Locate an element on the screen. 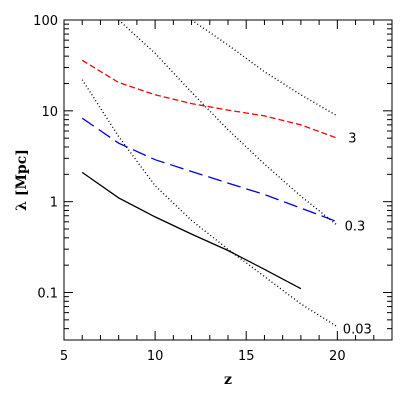 The height and width of the screenshot is (415, 415). y-axis-label: λ [Mpc] is located at coordinates (22, 180).